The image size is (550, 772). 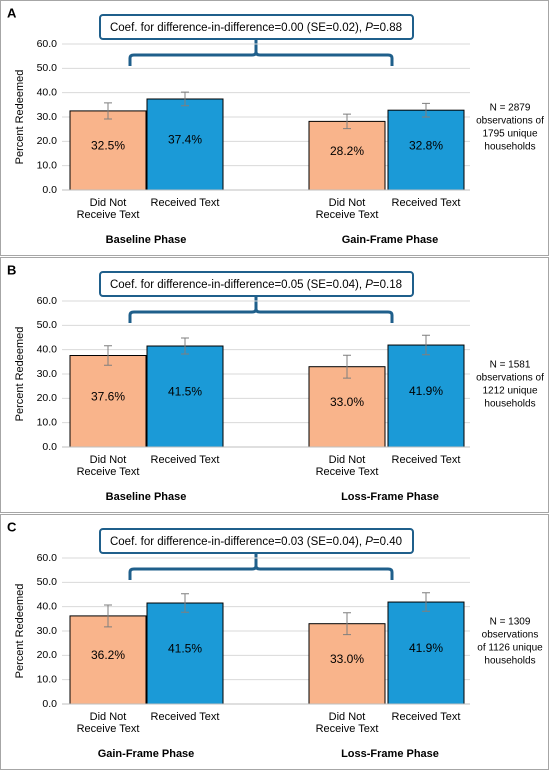 What do you see at coordinates (510, 108) in the screenshot?
I see `note: N = 2879` at bounding box center [510, 108].